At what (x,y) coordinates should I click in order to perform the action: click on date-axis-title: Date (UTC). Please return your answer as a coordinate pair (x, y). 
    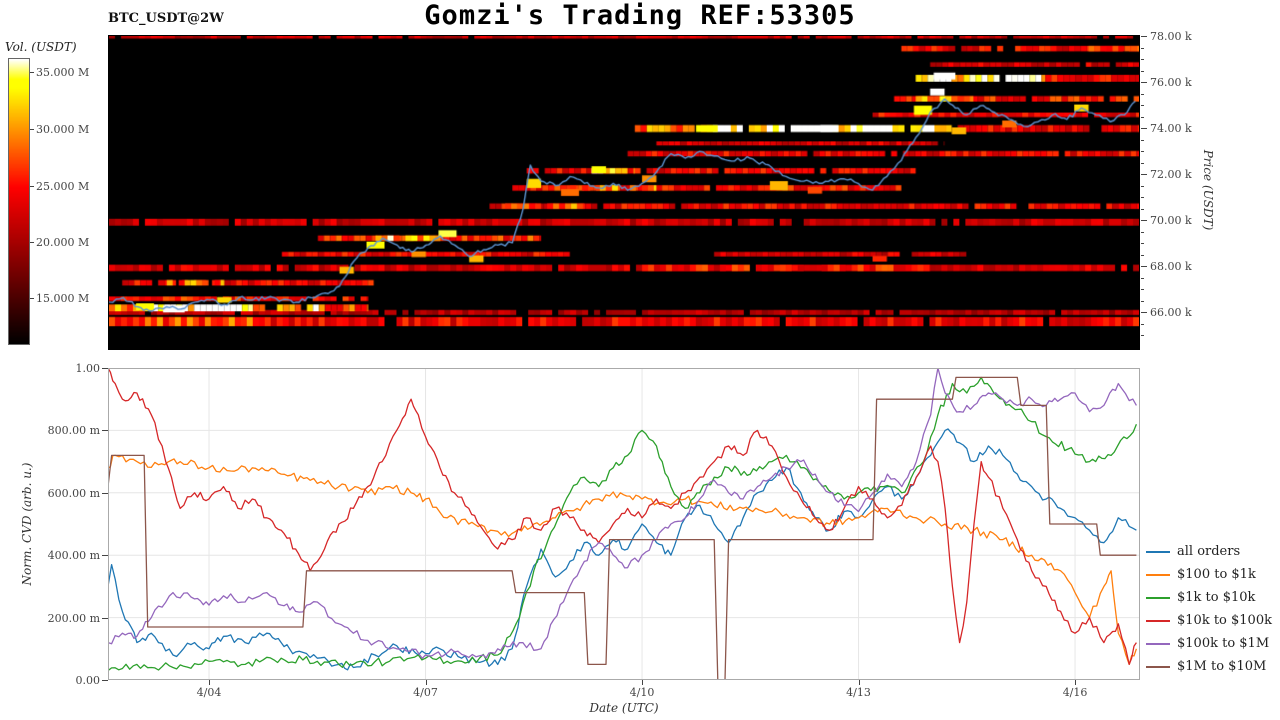
    Looking at the image, I should click on (624, 708).